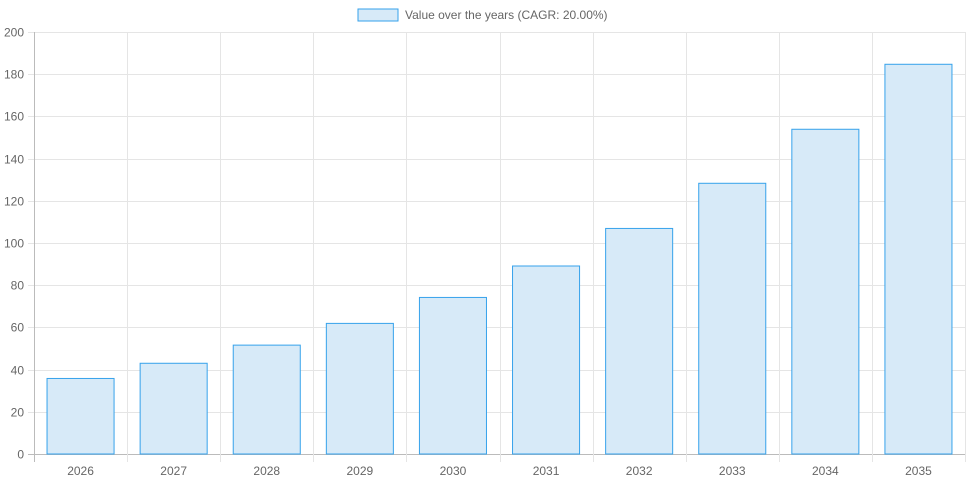  Describe the element at coordinates (173, 471) in the screenshot. I see `x-tick-label: 2027` at that location.